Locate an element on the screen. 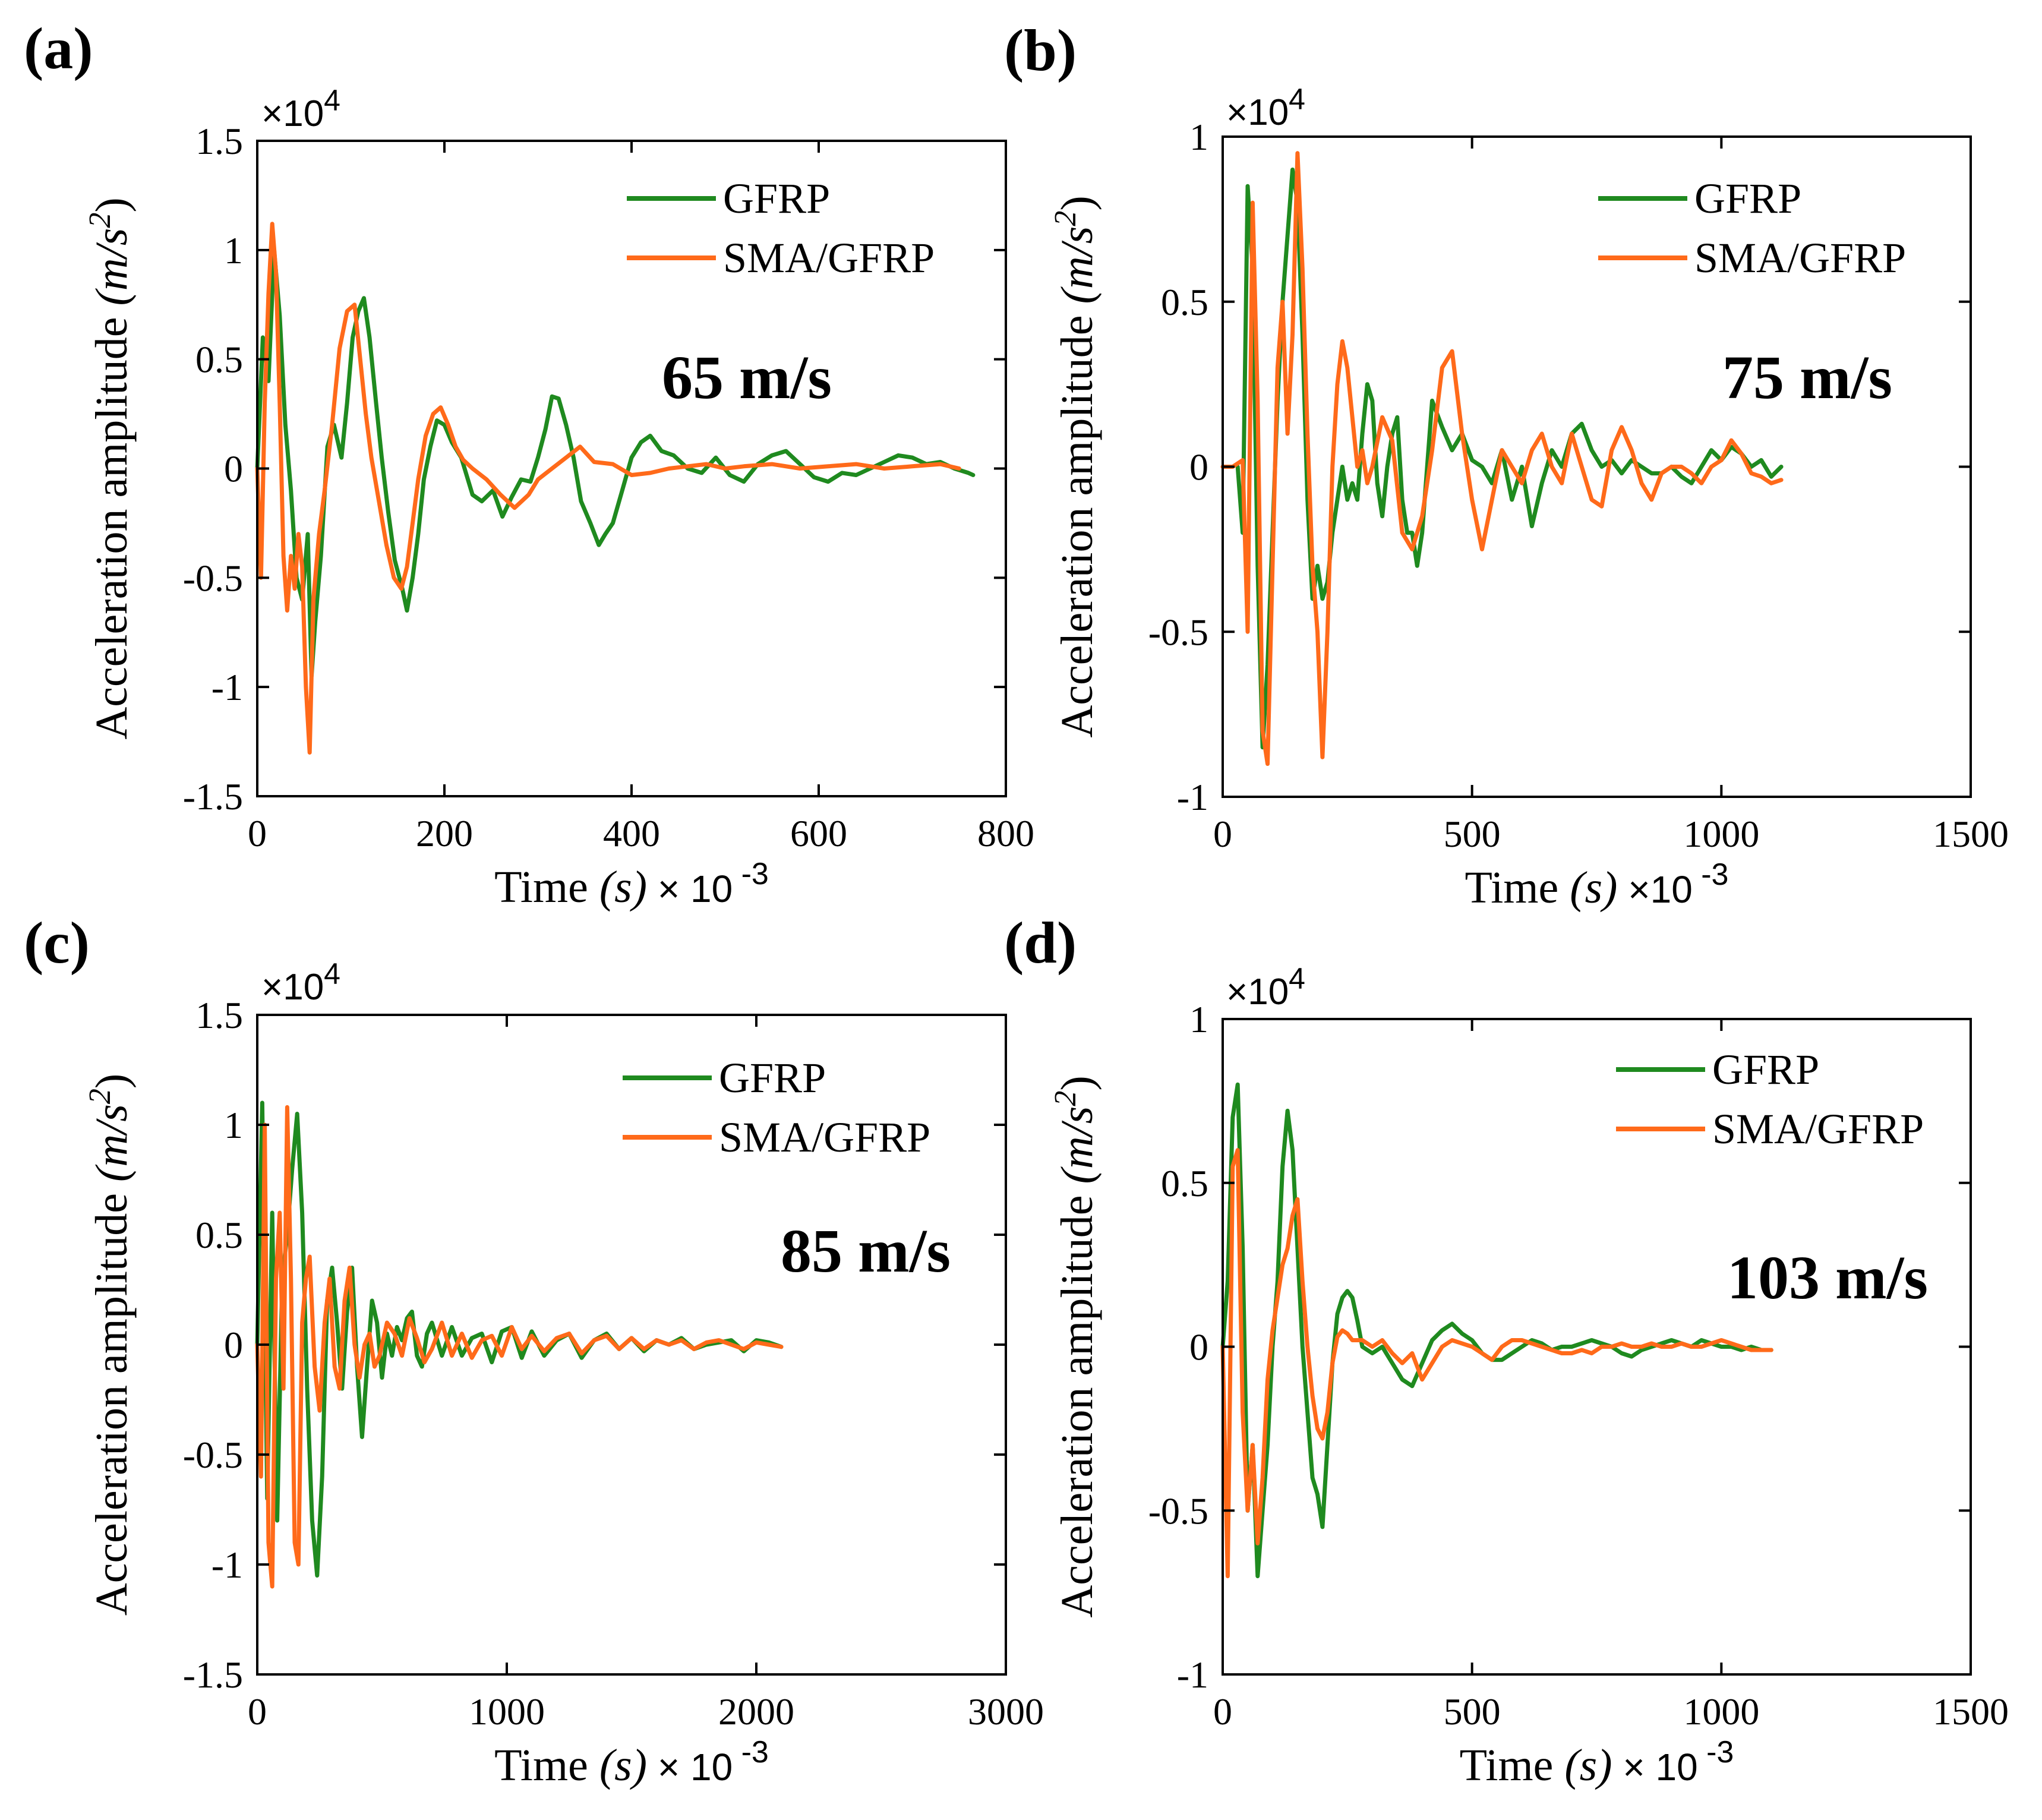 The image size is (2042, 1820). panel-label: (c) is located at coordinates (57, 943).